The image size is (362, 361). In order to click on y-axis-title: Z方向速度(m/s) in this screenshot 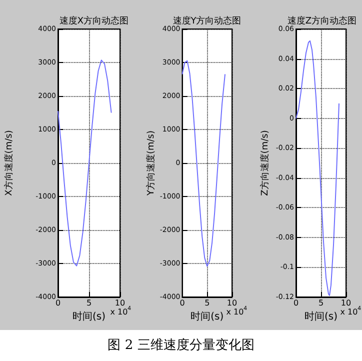, I will do `click(265, 163)`.